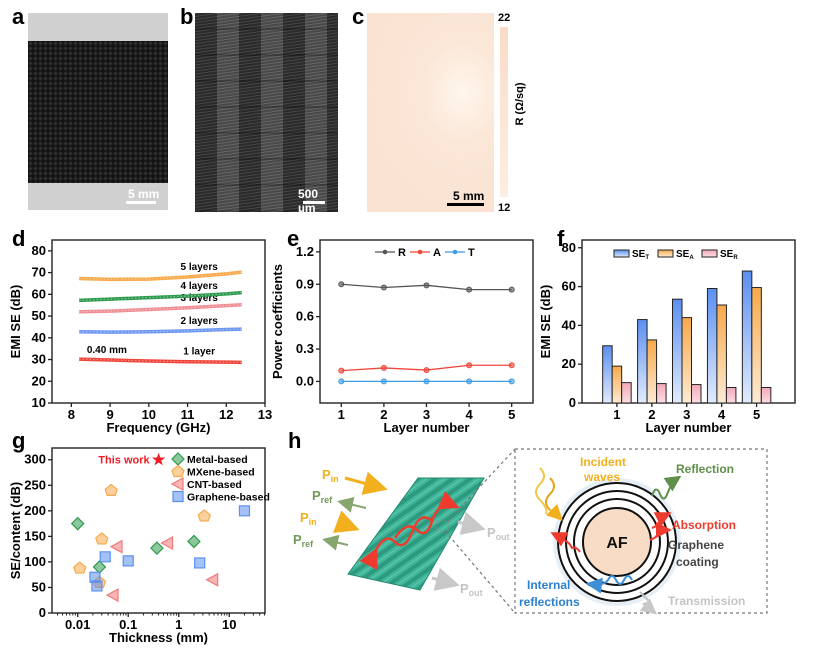 The image size is (827, 650). Describe the element at coordinates (617, 543) in the screenshot. I see `core-label: AF` at that location.